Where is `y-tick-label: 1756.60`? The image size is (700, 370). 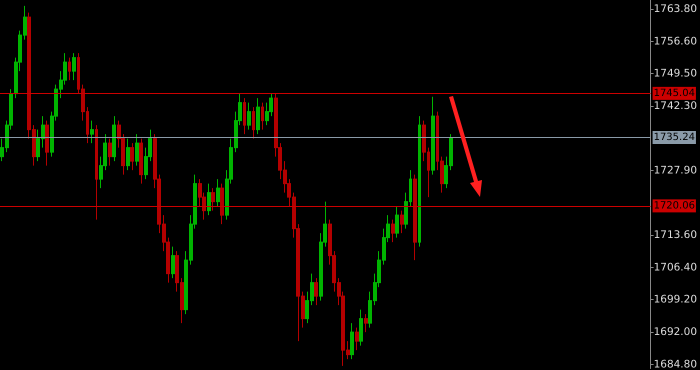 y-tick-label: 1756.60 is located at coordinates (675, 41).